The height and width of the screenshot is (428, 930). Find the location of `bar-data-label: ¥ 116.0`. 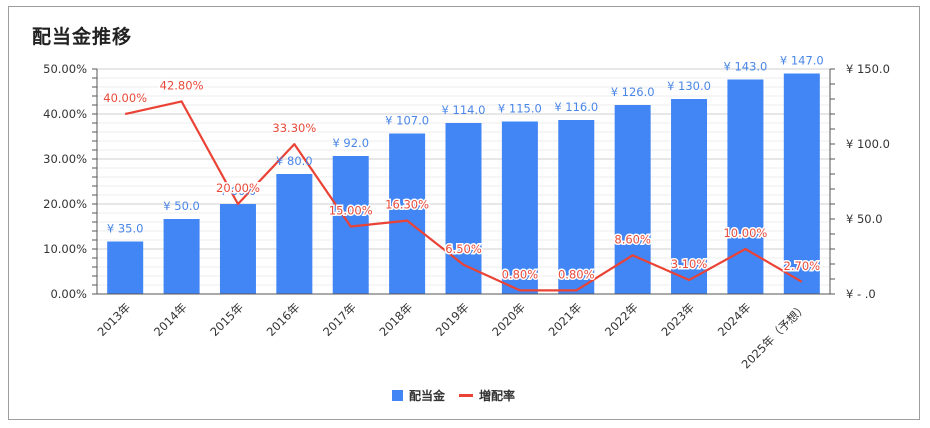

bar-data-label: ¥ 116.0 is located at coordinates (576, 107).